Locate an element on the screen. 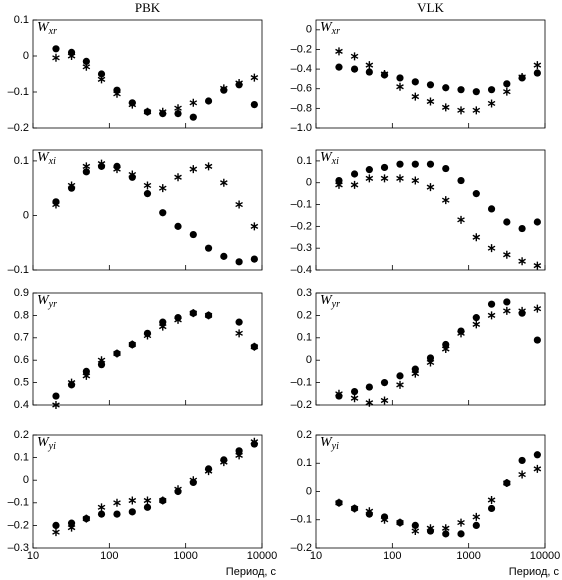 The width and height of the screenshot is (562, 580). y-tick-label: –0.4 is located at coordinates (301, 69).